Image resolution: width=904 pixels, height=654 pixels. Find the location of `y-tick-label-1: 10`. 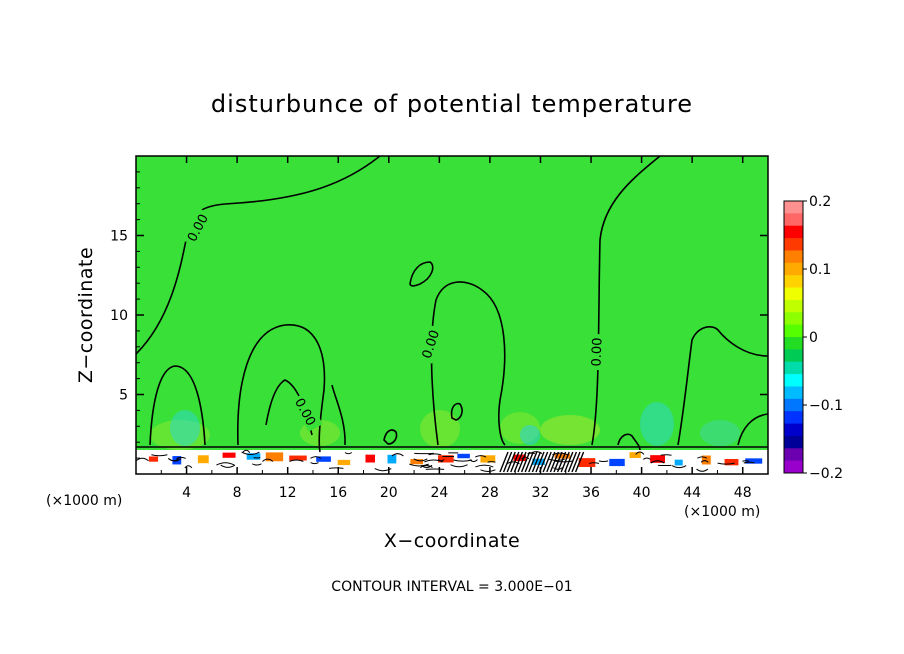

y-tick-label-1: 10 is located at coordinates (119, 316).